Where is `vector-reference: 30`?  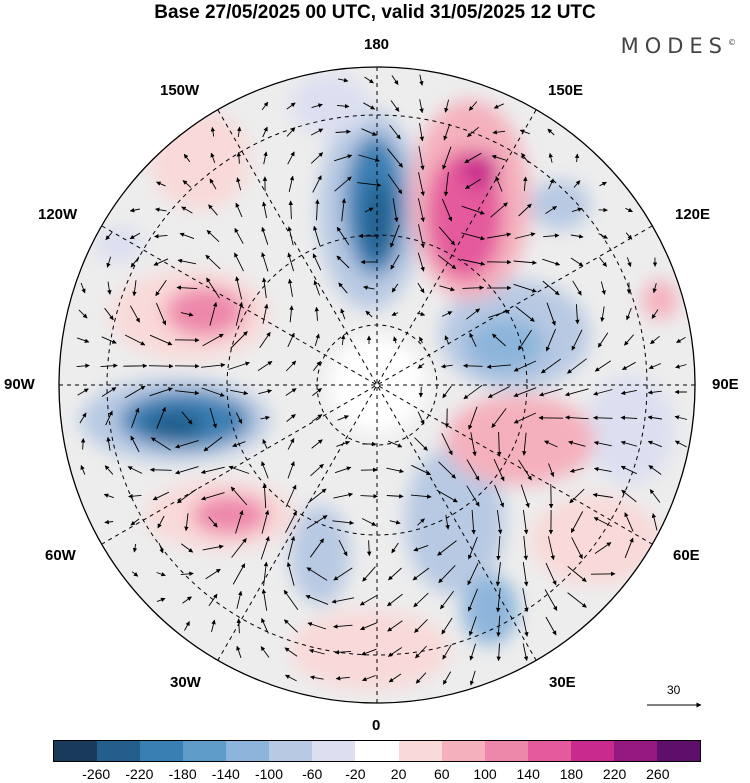
vector-reference: 30 is located at coordinates (675, 698).